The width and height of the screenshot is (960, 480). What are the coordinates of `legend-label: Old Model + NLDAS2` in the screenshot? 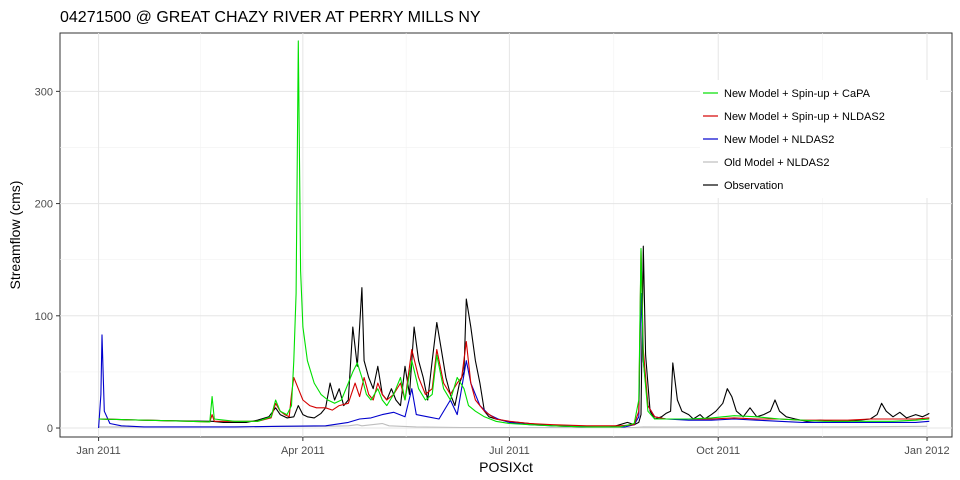 It's located at (776, 163).